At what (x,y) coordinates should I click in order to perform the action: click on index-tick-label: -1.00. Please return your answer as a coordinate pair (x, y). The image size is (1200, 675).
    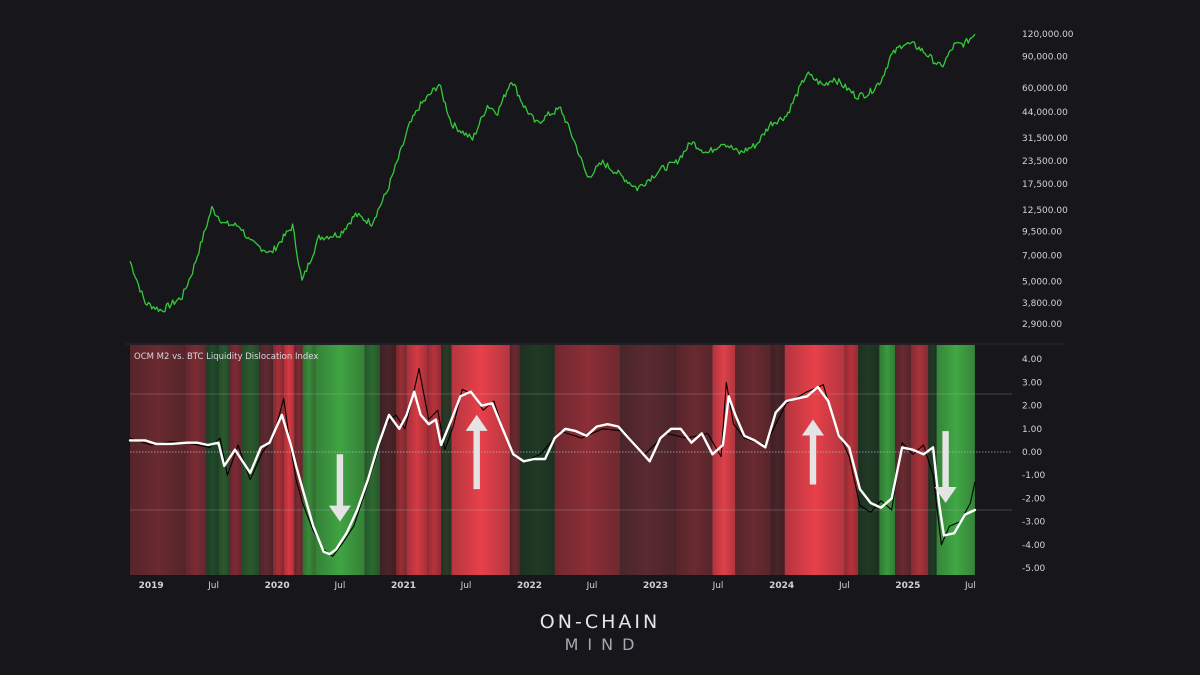
    Looking at the image, I should click on (1034, 476).